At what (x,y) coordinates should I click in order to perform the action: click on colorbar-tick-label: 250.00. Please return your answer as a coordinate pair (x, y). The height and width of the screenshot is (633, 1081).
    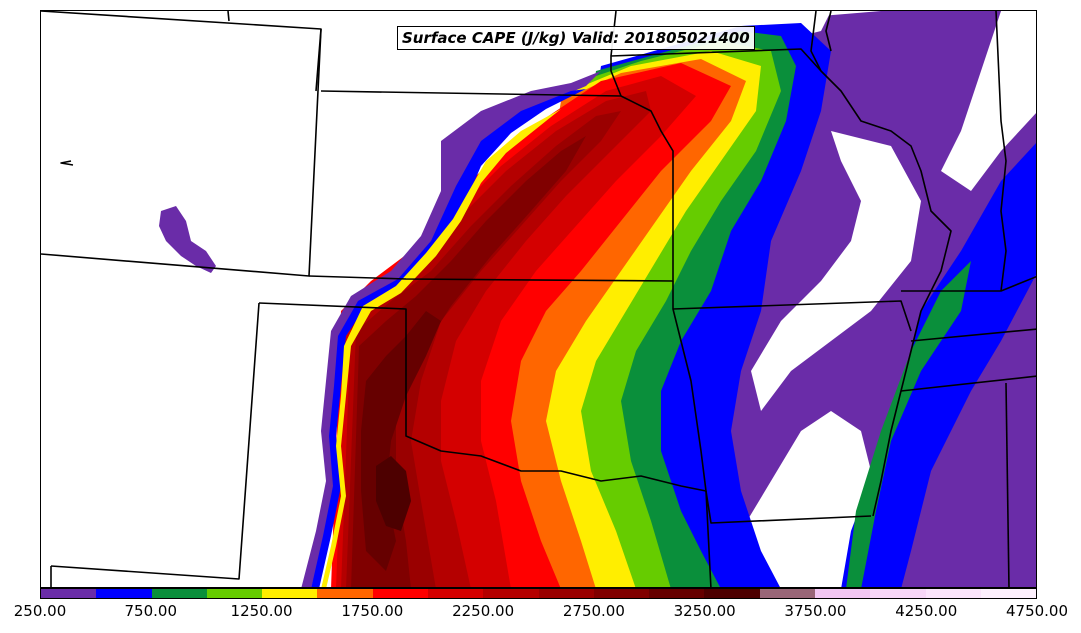
    Looking at the image, I should click on (40, 611).